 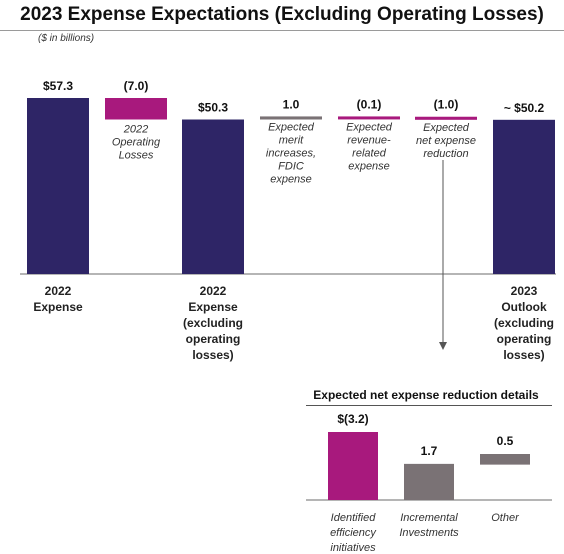 I want to click on detail-title-divider, so click(x=429, y=405).